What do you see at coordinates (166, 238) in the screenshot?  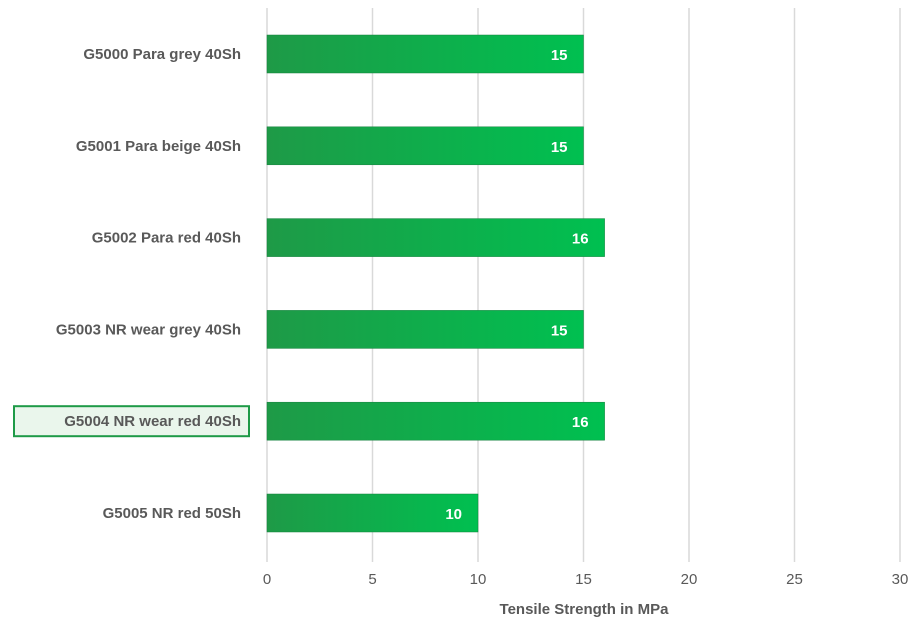 I see `category-label-2: G5002 Para red 40Sh` at bounding box center [166, 238].